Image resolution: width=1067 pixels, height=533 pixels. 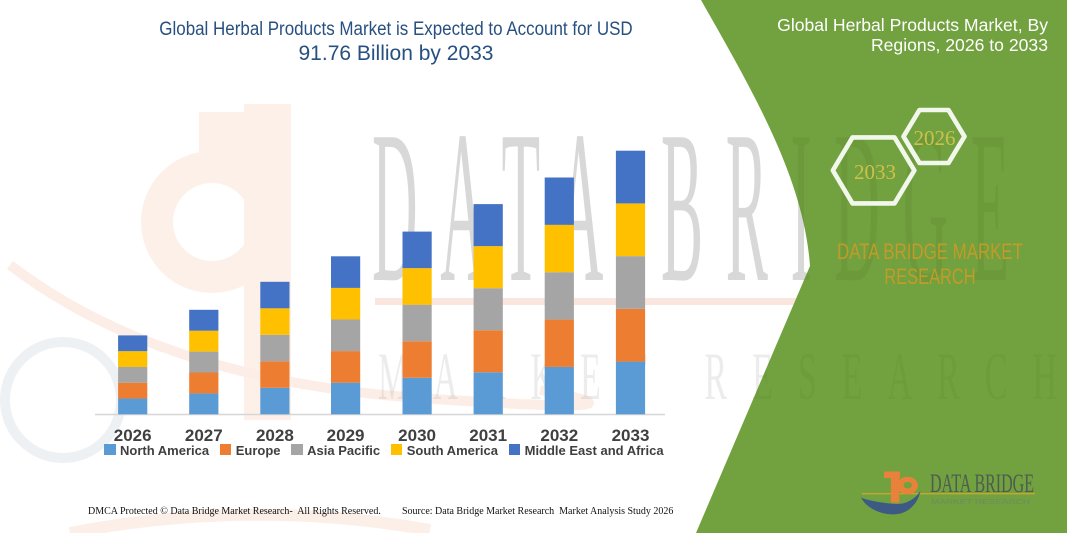 I want to click on svg-text: DATA BRIDGE, so click(x=982, y=483).